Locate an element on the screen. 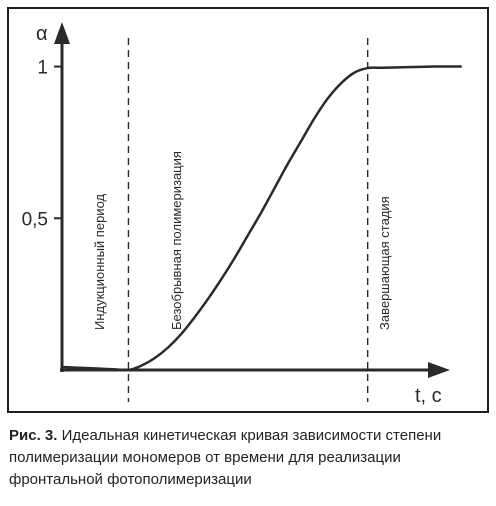 Image resolution: width=496 pixels, height=506 pixels. y-axis-arrow is located at coordinates (62, 33).